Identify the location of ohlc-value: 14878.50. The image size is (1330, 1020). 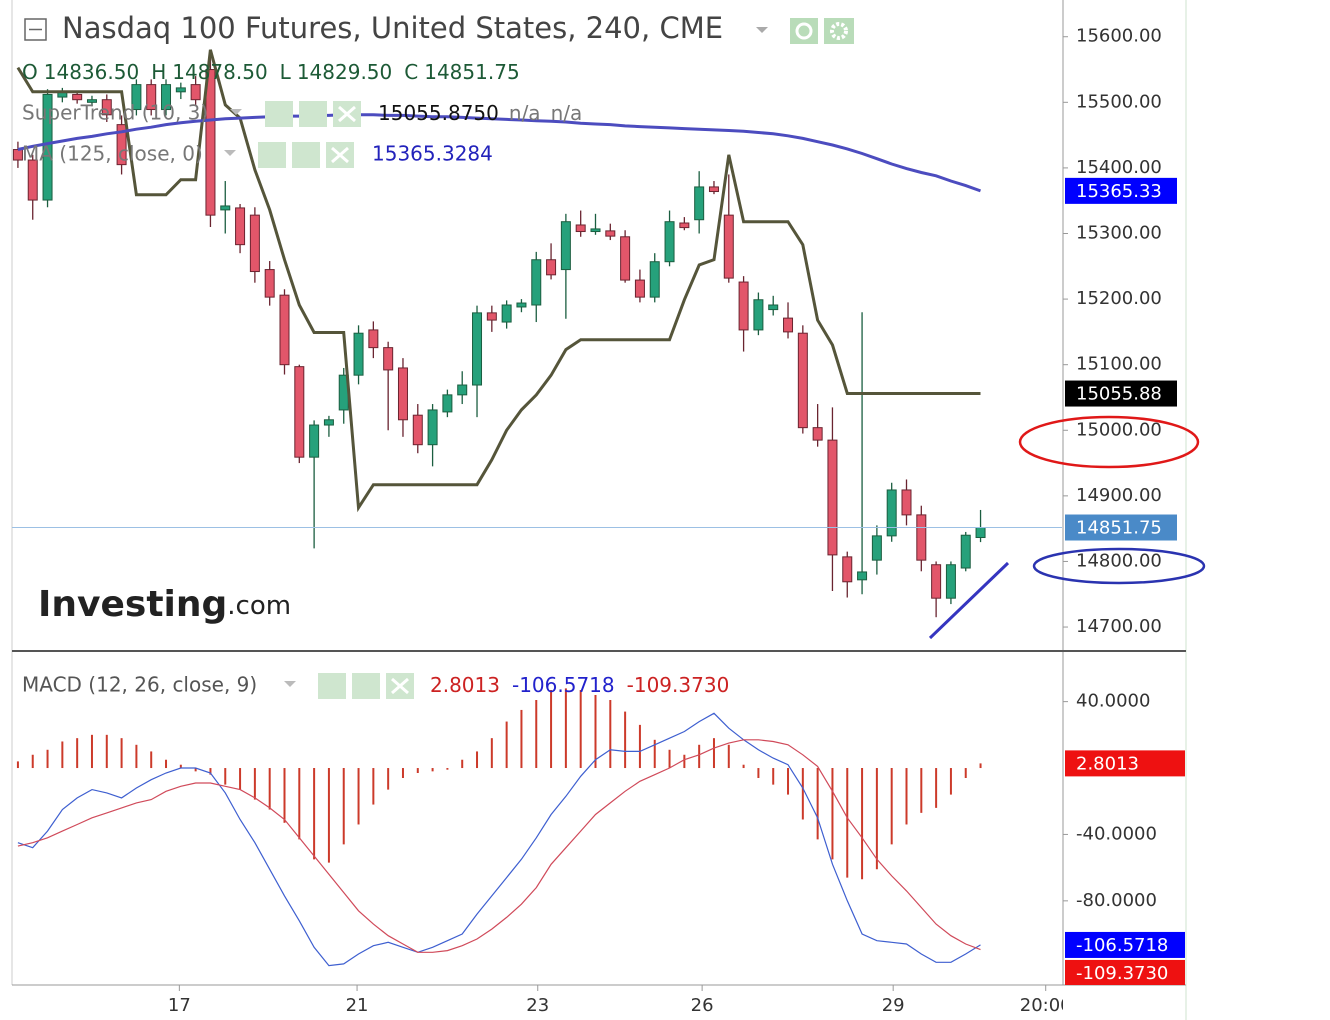
(219, 72).